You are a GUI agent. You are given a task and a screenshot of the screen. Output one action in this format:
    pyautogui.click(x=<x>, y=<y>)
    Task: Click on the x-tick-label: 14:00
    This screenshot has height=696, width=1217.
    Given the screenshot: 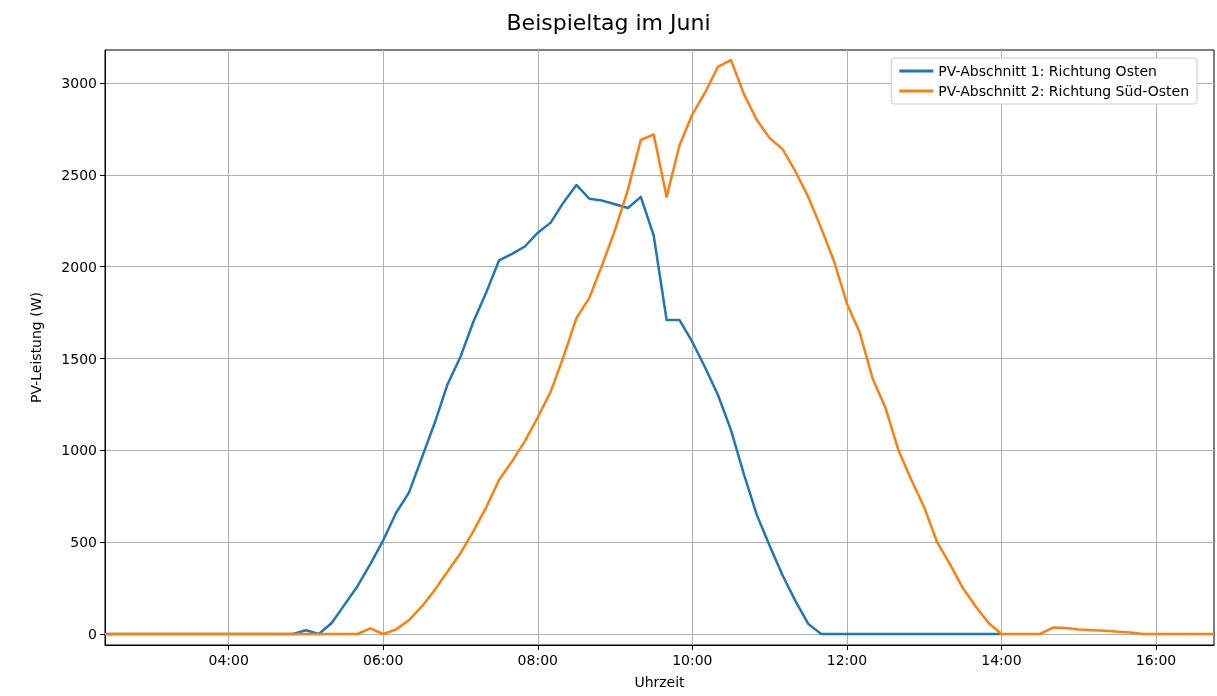 What is the action you would take?
    pyautogui.click(x=1001, y=660)
    